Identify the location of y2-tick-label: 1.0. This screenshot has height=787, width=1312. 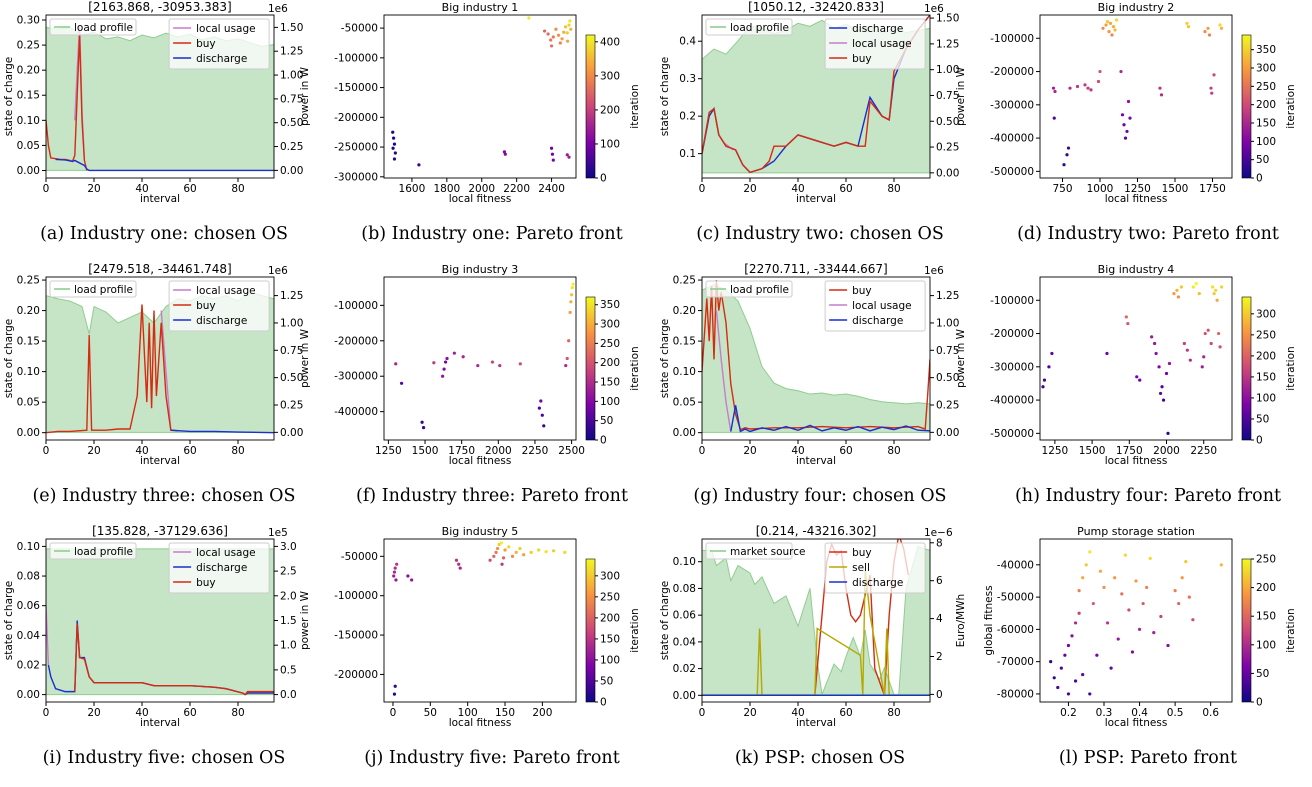
(288, 646).